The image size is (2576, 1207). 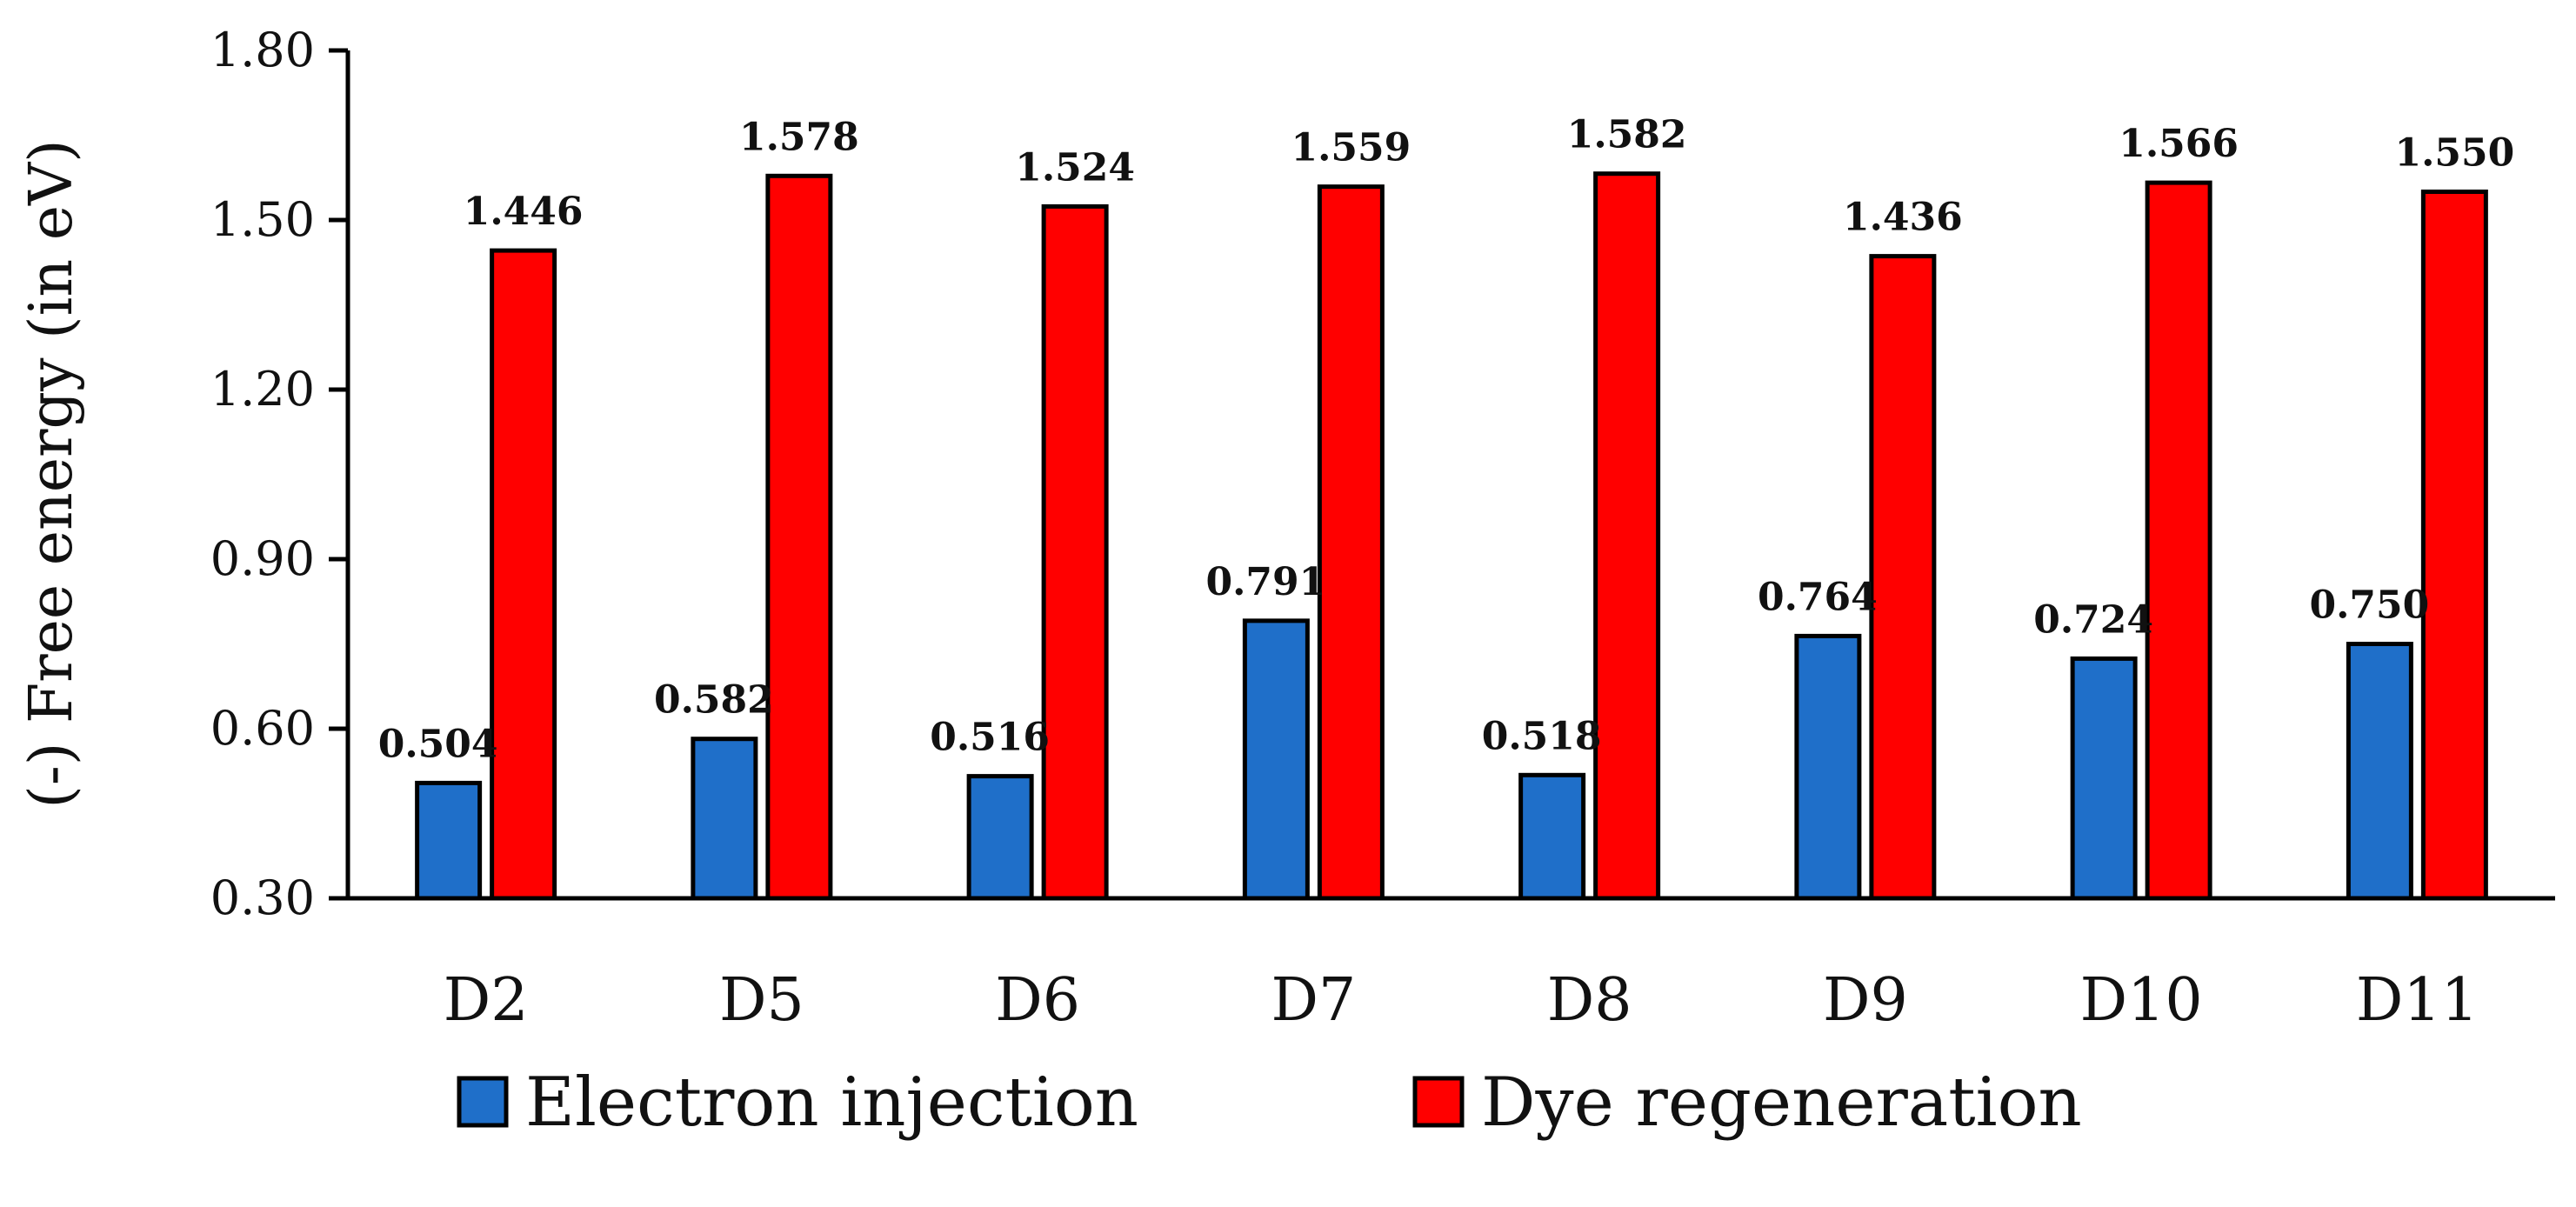 I want to click on y-axis-title-group: (-) Free energy (in eV), so click(x=51, y=474).